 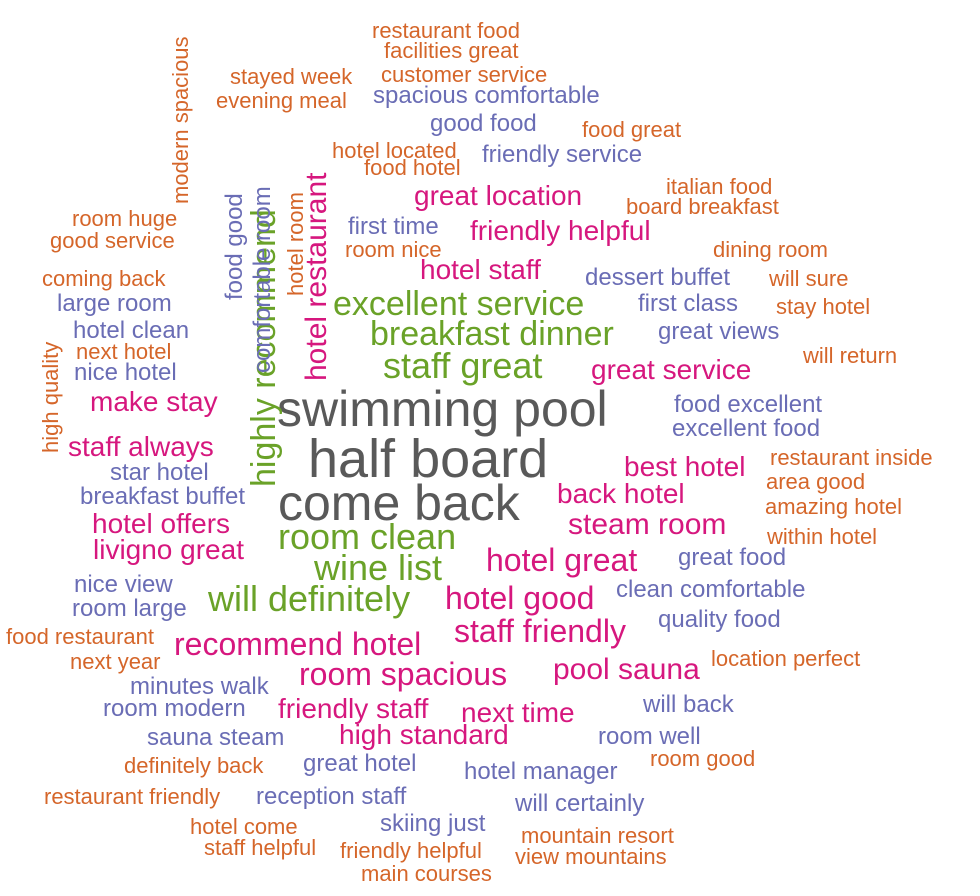 I want to click on cloud-word: board breakfast, so click(x=702, y=206).